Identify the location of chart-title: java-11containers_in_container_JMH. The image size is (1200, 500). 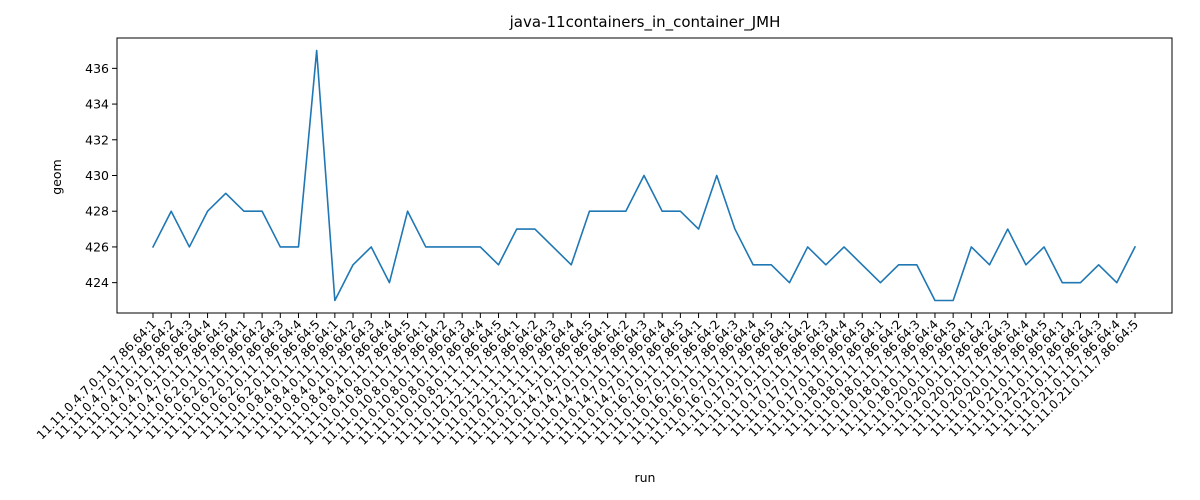
(645, 22).